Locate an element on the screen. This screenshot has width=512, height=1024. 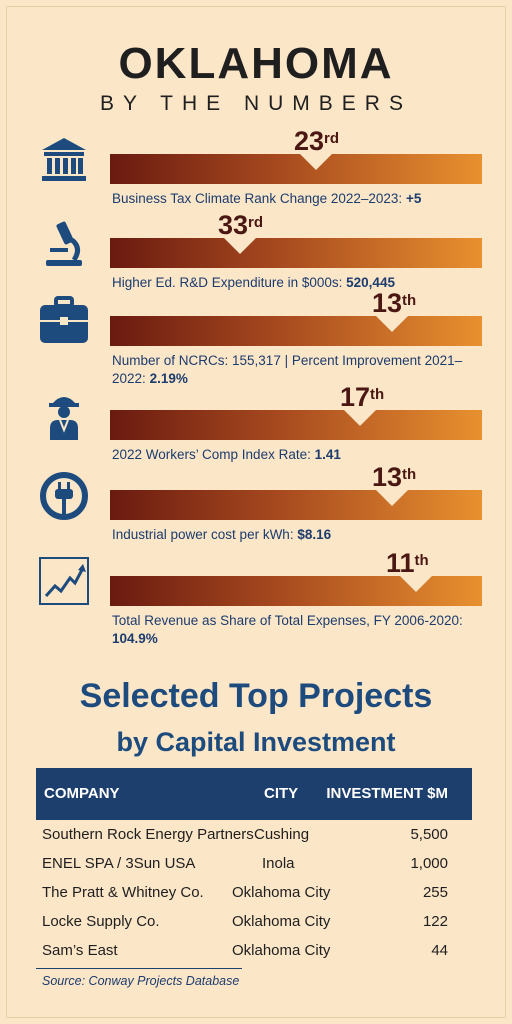
source-divider is located at coordinates (139, 968).